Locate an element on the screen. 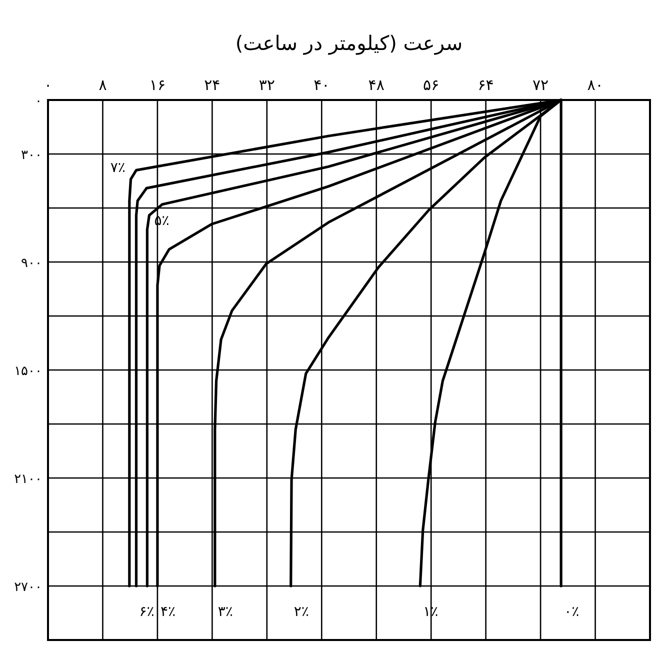 The image size is (660, 653). x-tick-label: ۶۴ is located at coordinates (486, 85).